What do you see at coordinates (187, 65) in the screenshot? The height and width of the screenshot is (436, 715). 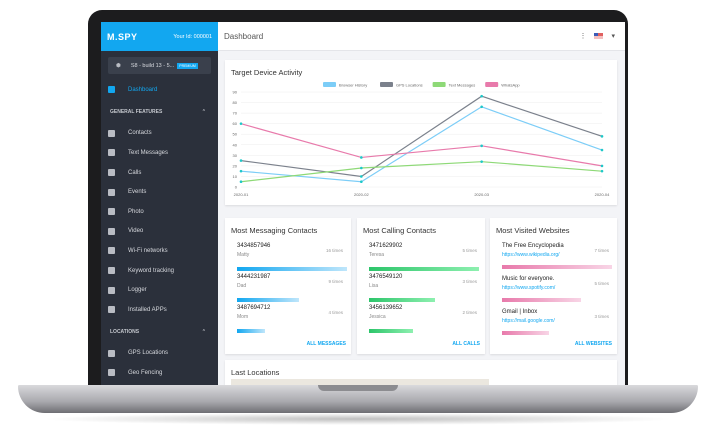 I see `premium-badge: PREMIUM` at bounding box center [187, 65].